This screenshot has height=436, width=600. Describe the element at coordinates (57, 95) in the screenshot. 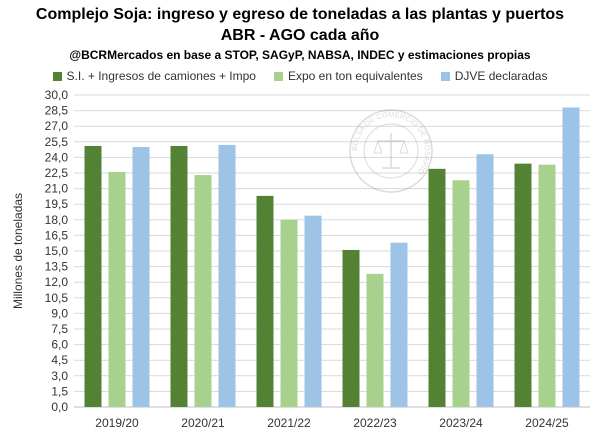

I see `y-tick-label: 30,0` at that location.